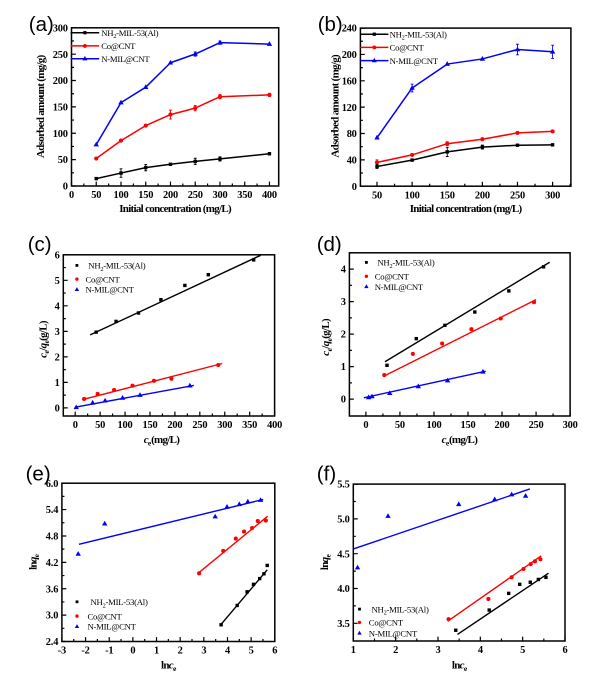 This screenshot has height=681, width=602. What do you see at coordinates (40, 244) in the screenshot?
I see `svg-text: (c)` at bounding box center [40, 244].